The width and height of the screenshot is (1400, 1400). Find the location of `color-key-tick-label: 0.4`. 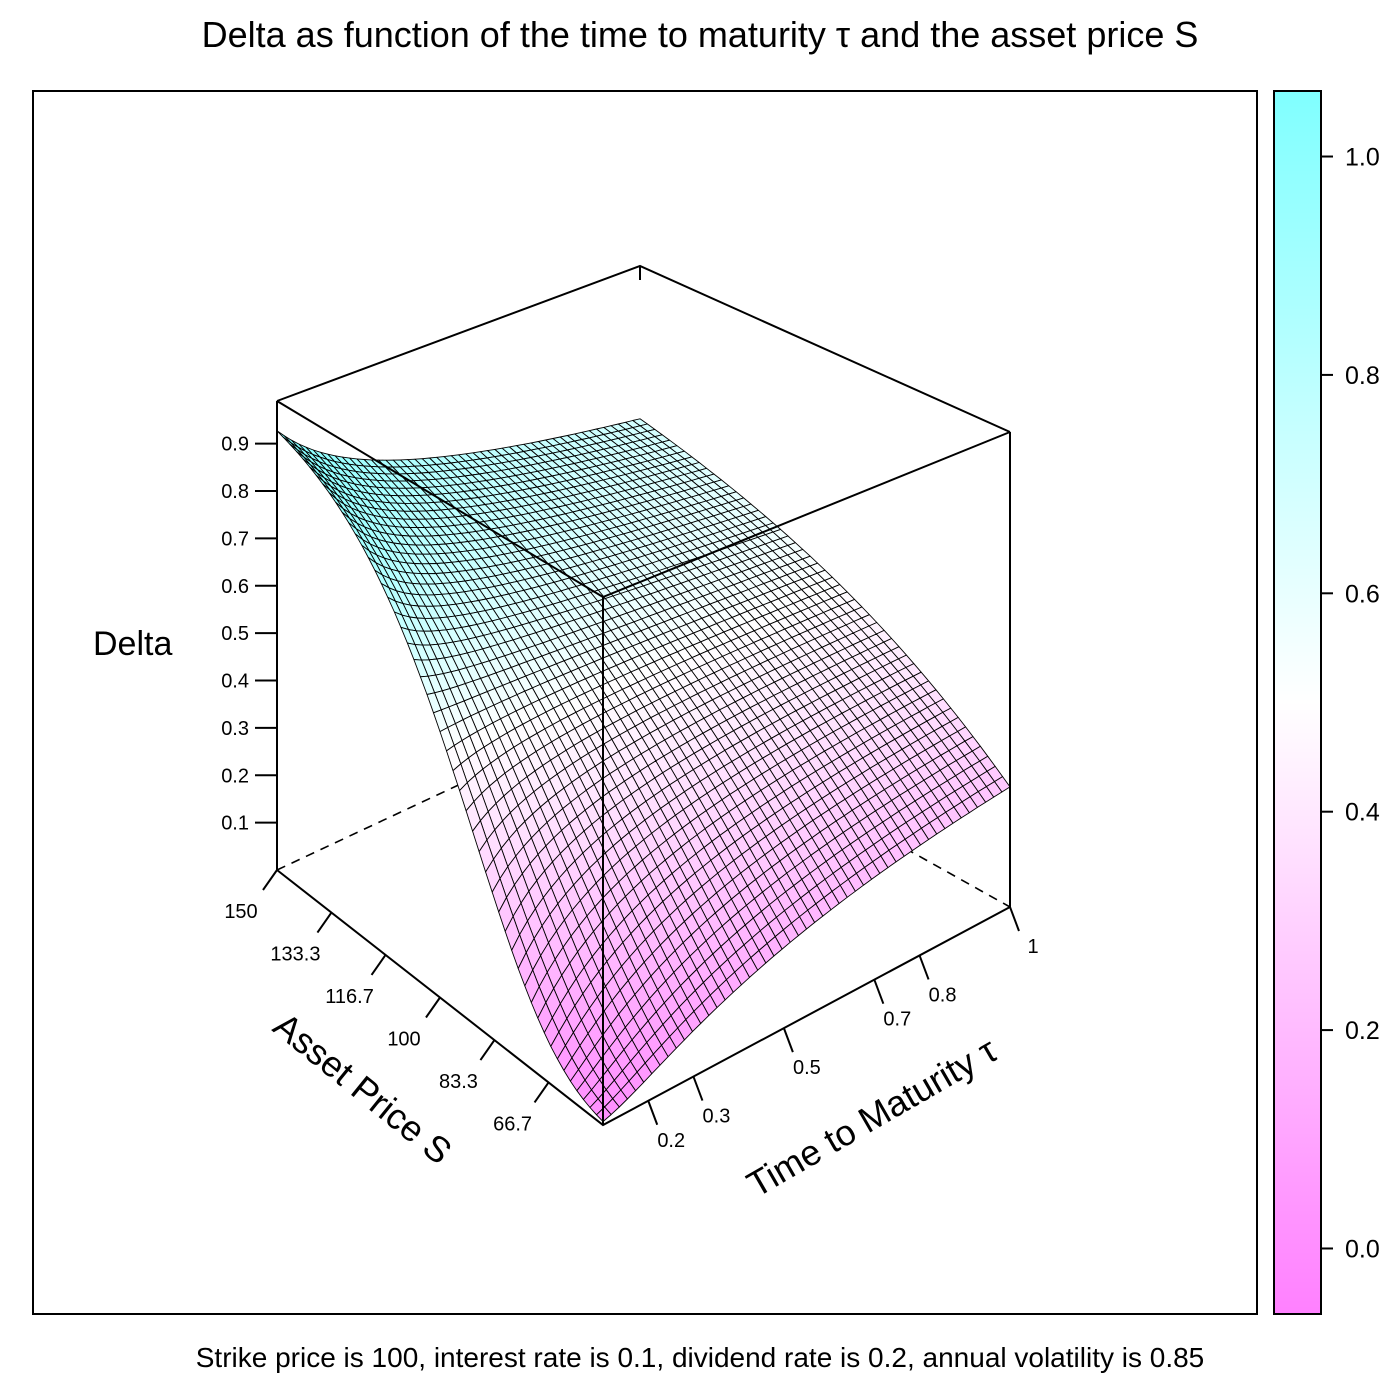

color-key-tick-label: 0.4 is located at coordinates (1362, 813).